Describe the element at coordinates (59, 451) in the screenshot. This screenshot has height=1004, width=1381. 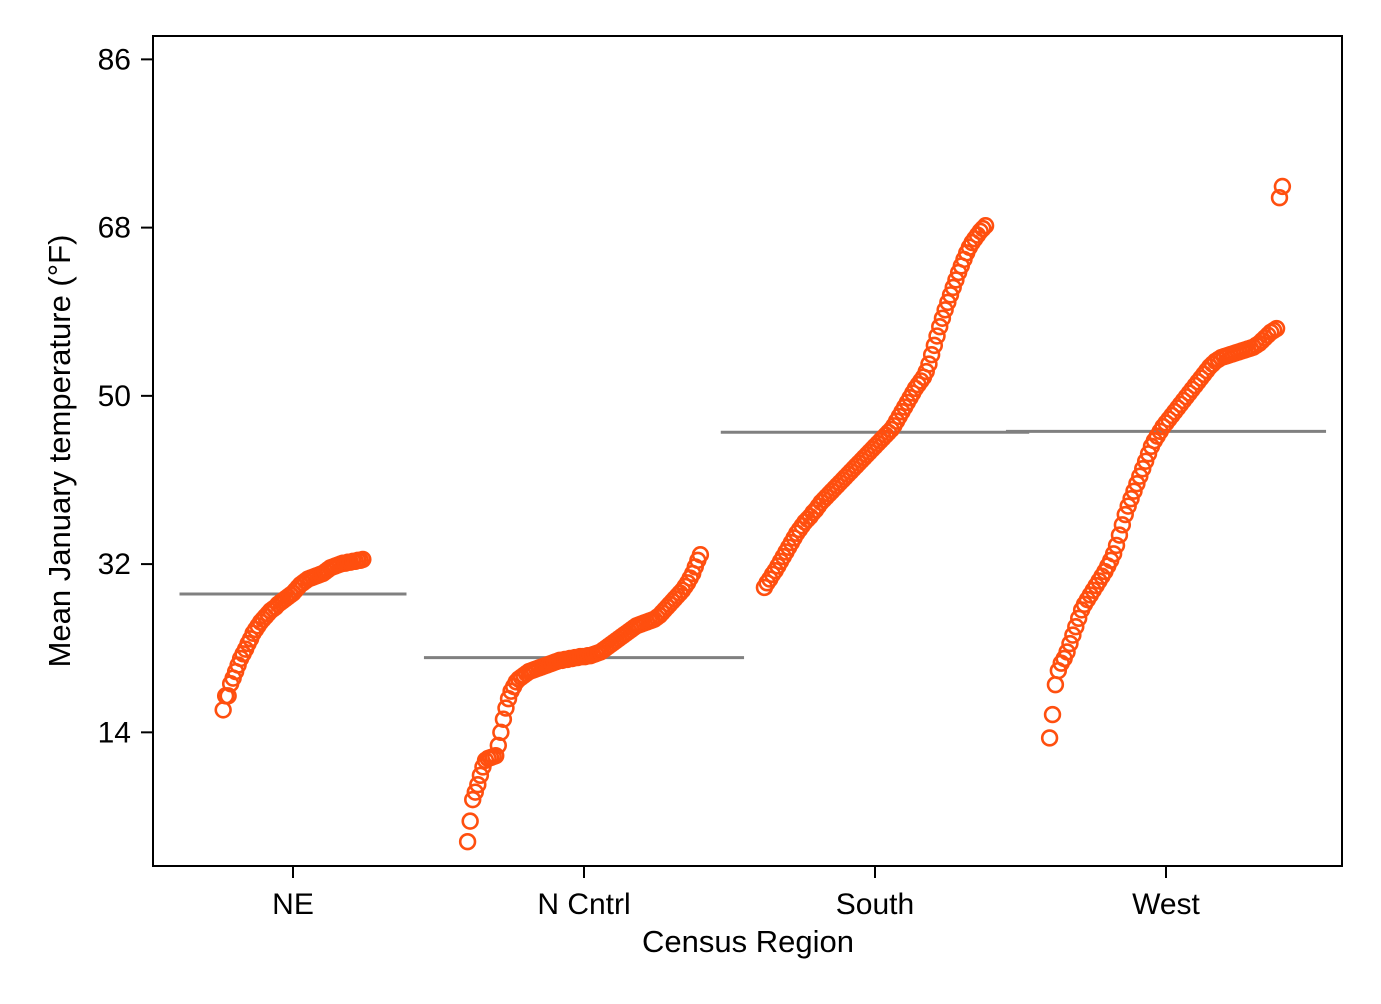
I see `y-axis-title: Mean January temperature (°F)` at that location.